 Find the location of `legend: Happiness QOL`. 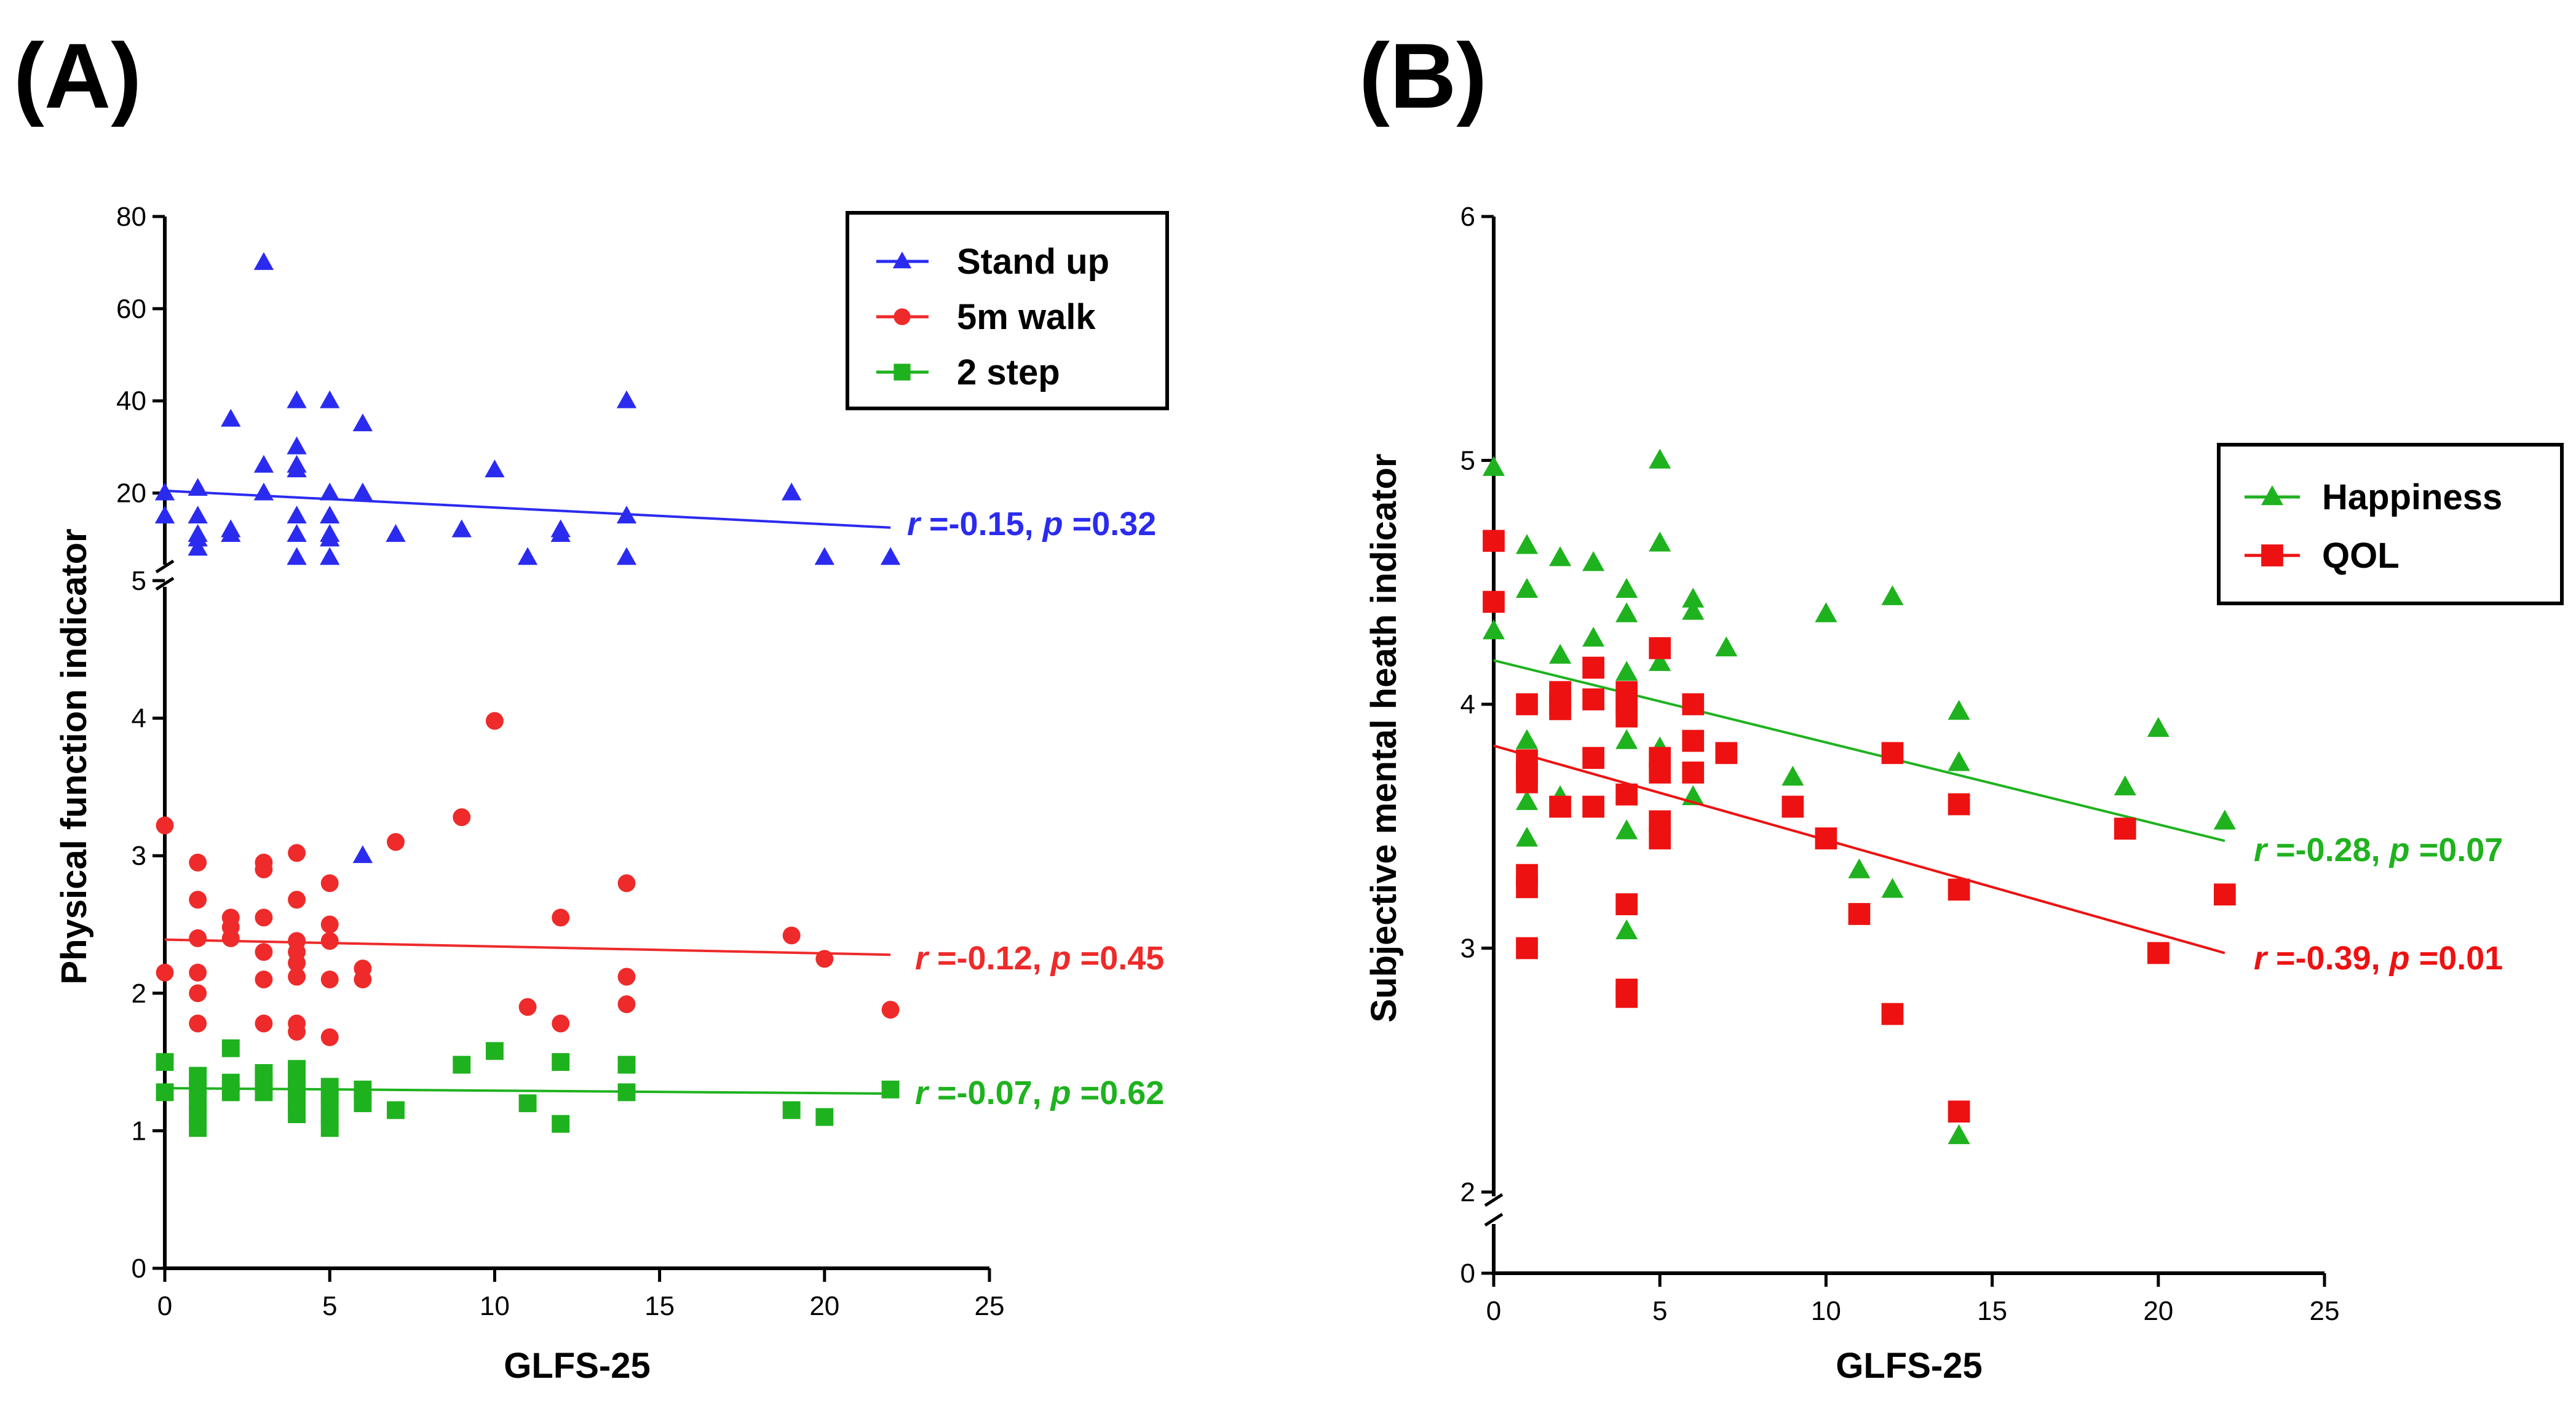

legend: Happiness QOL is located at coordinates (2390, 524).